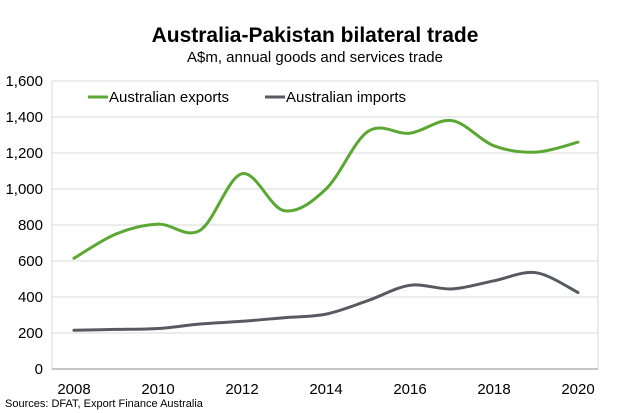 The height and width of the screenshot is (413, 630). I want to click on chart-title: Australia-Pakistan bilateral trade, so click(315, 35).